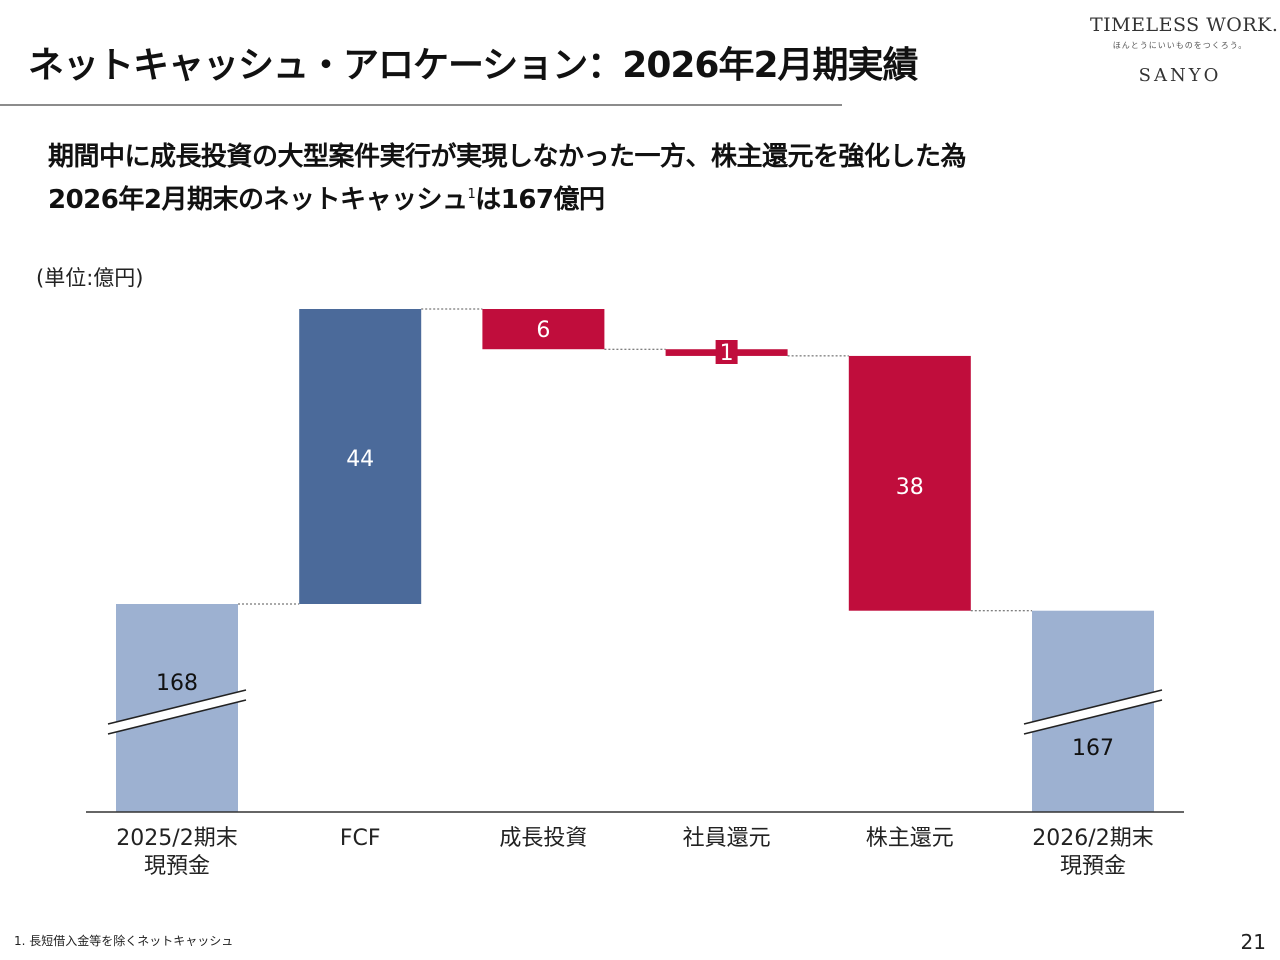  I want to click on logo-main-text: TIMELESS WORK., so click(1184, 25).